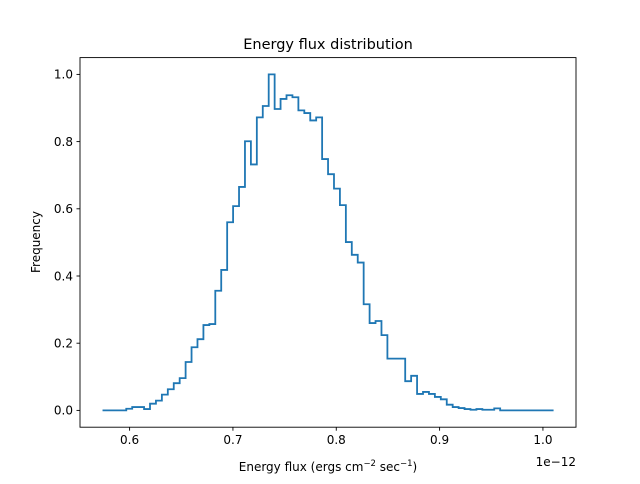 Image resolution: width=640 pixels, height=484 pixels. What do you see at coordinates (63, 276) in the screenshot?
I see `y-tick-label: 0.4` at bounding box center [63, 276].